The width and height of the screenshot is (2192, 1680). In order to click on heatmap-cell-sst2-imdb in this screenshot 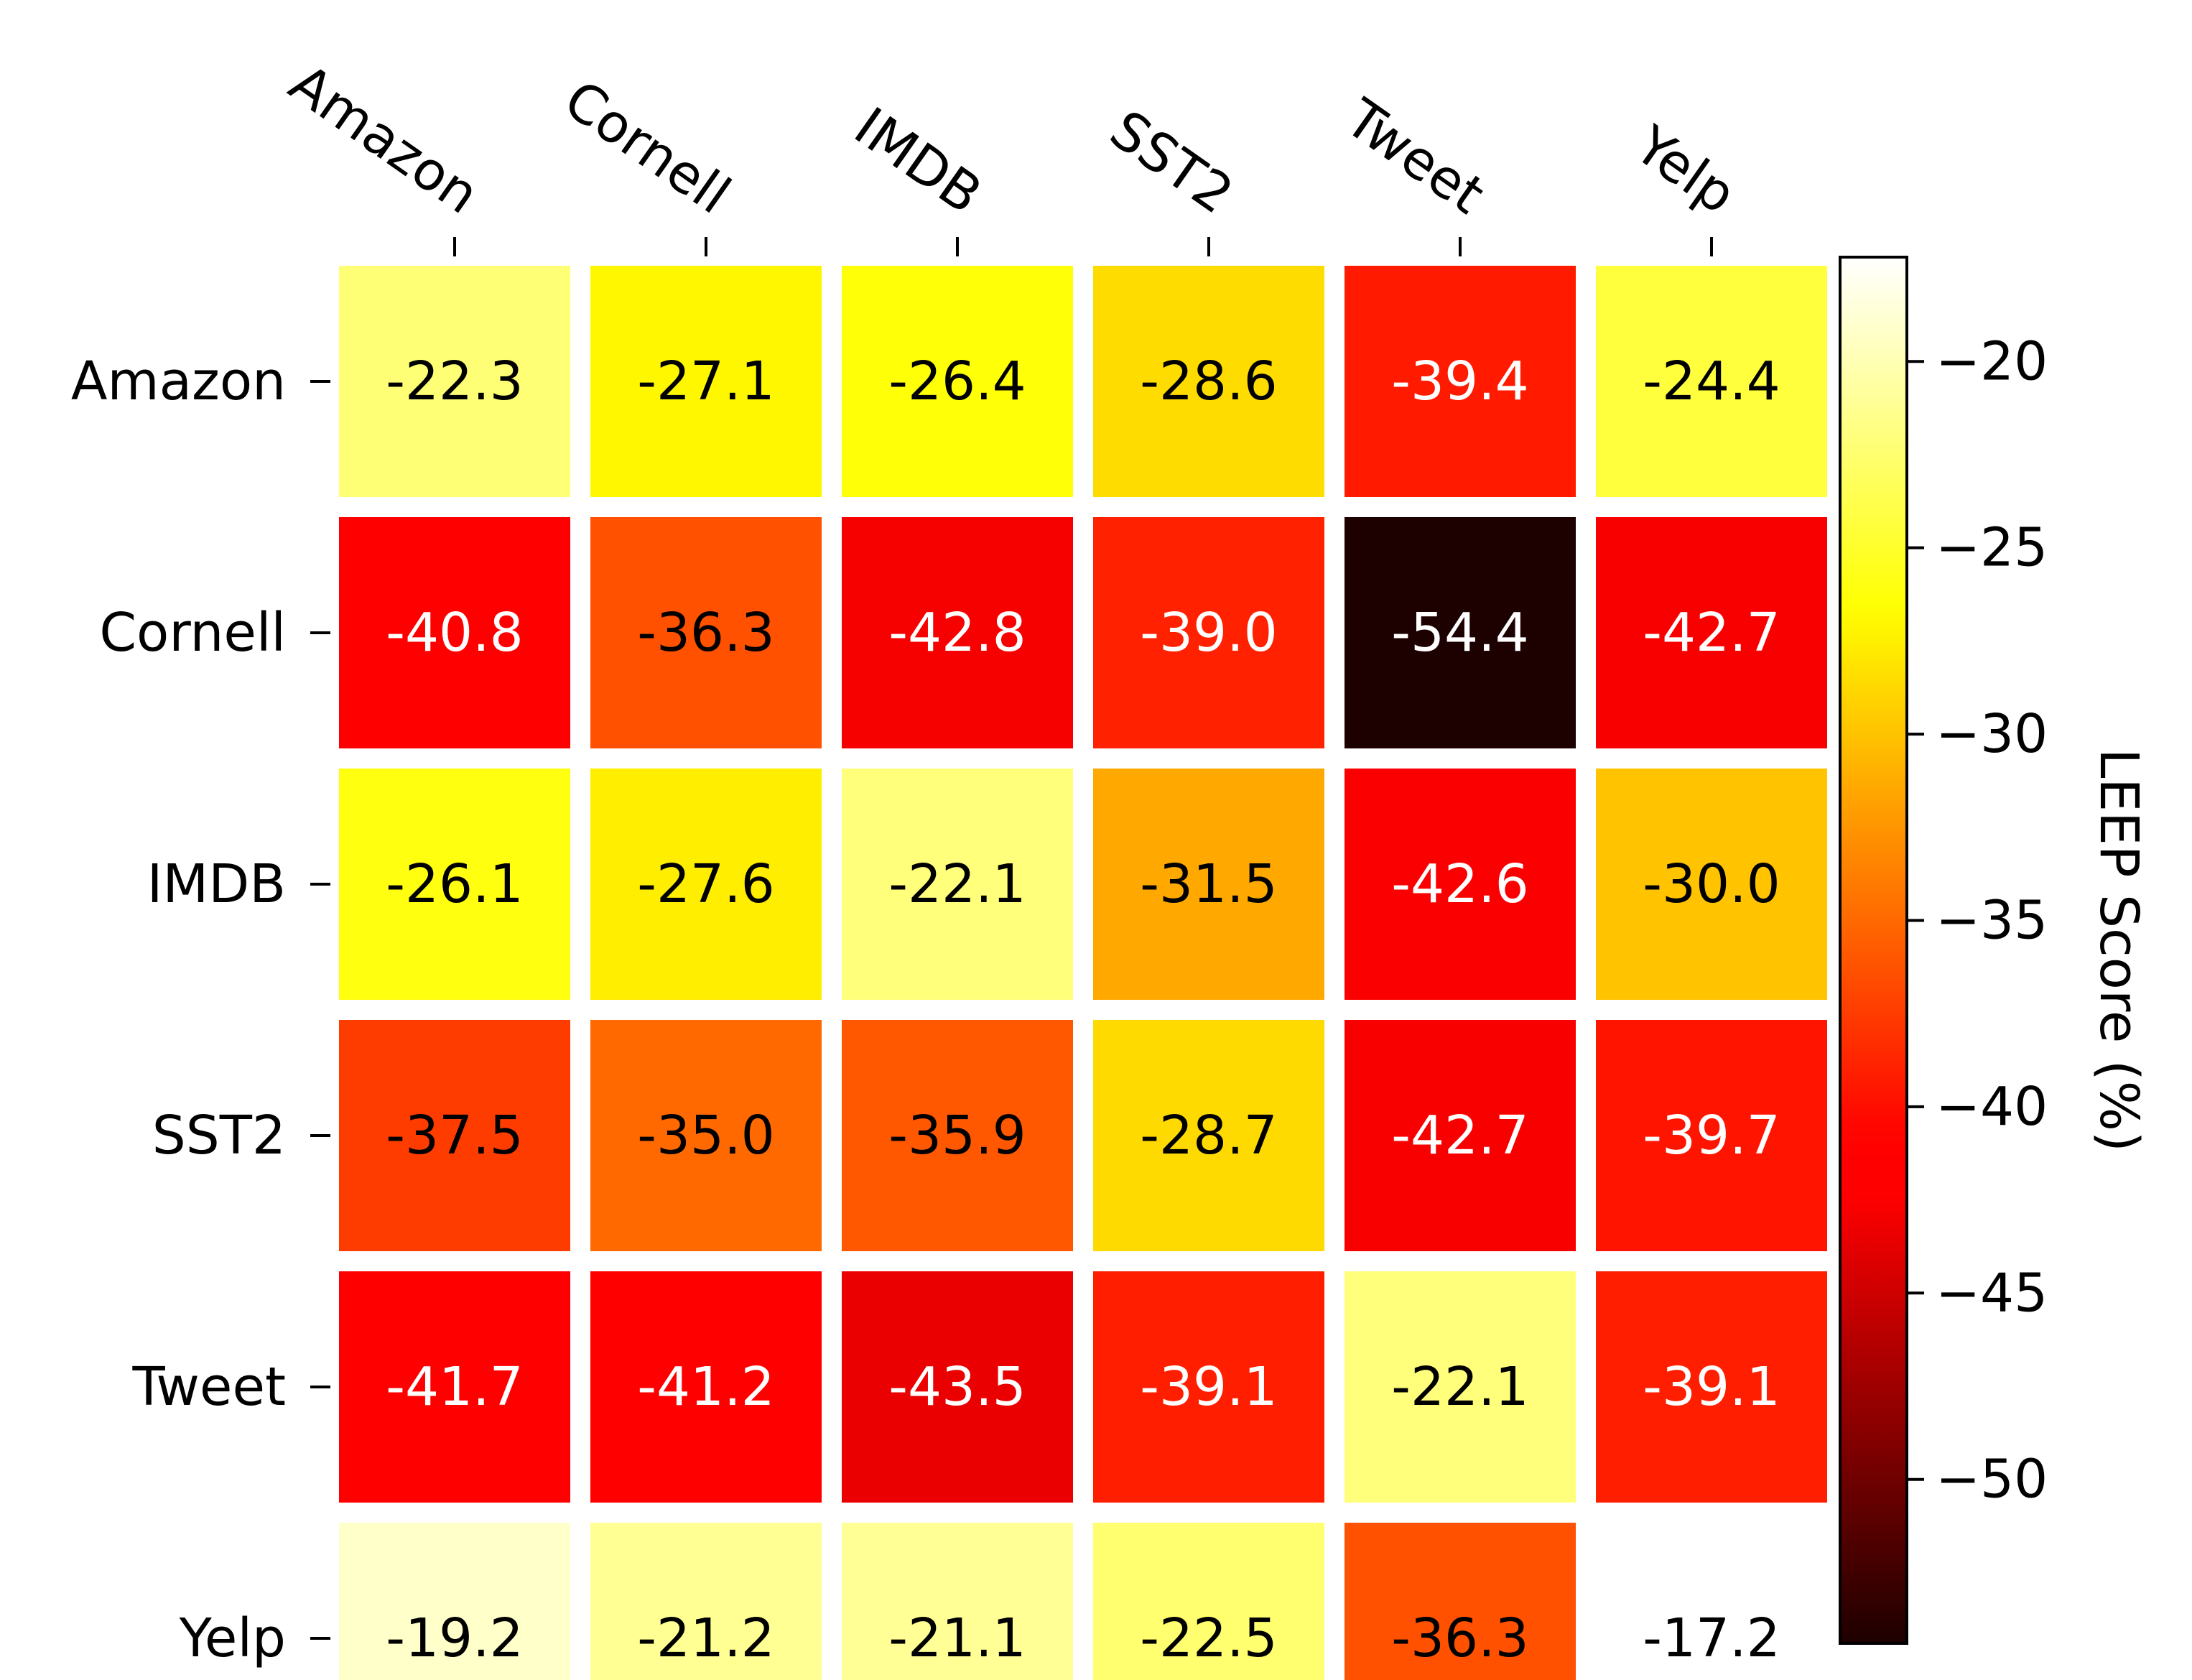, I will do `click(957, 1135)`.